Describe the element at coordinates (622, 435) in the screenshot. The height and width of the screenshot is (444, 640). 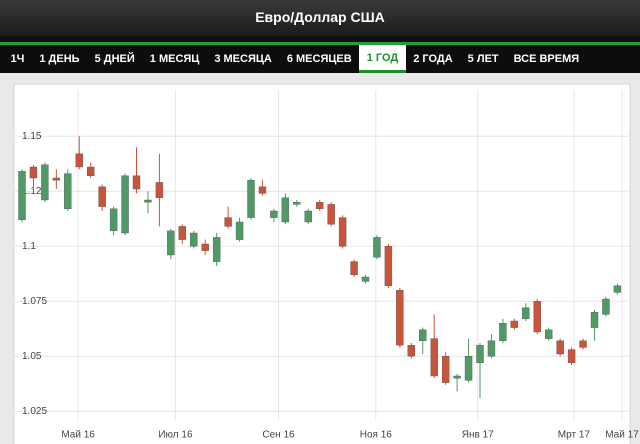
I see `x-tick-label: Май 17` at that location.